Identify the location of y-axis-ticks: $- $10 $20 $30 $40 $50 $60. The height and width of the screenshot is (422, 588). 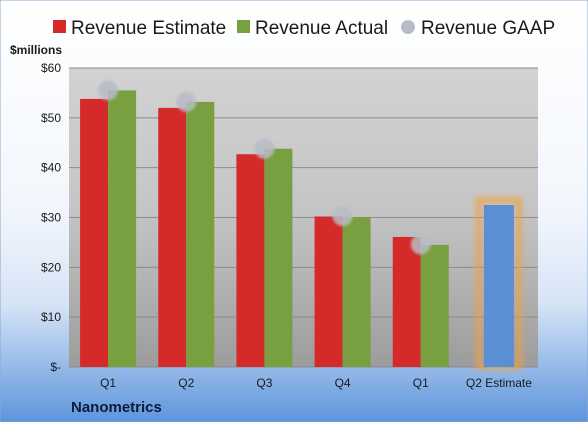
(51, 217).